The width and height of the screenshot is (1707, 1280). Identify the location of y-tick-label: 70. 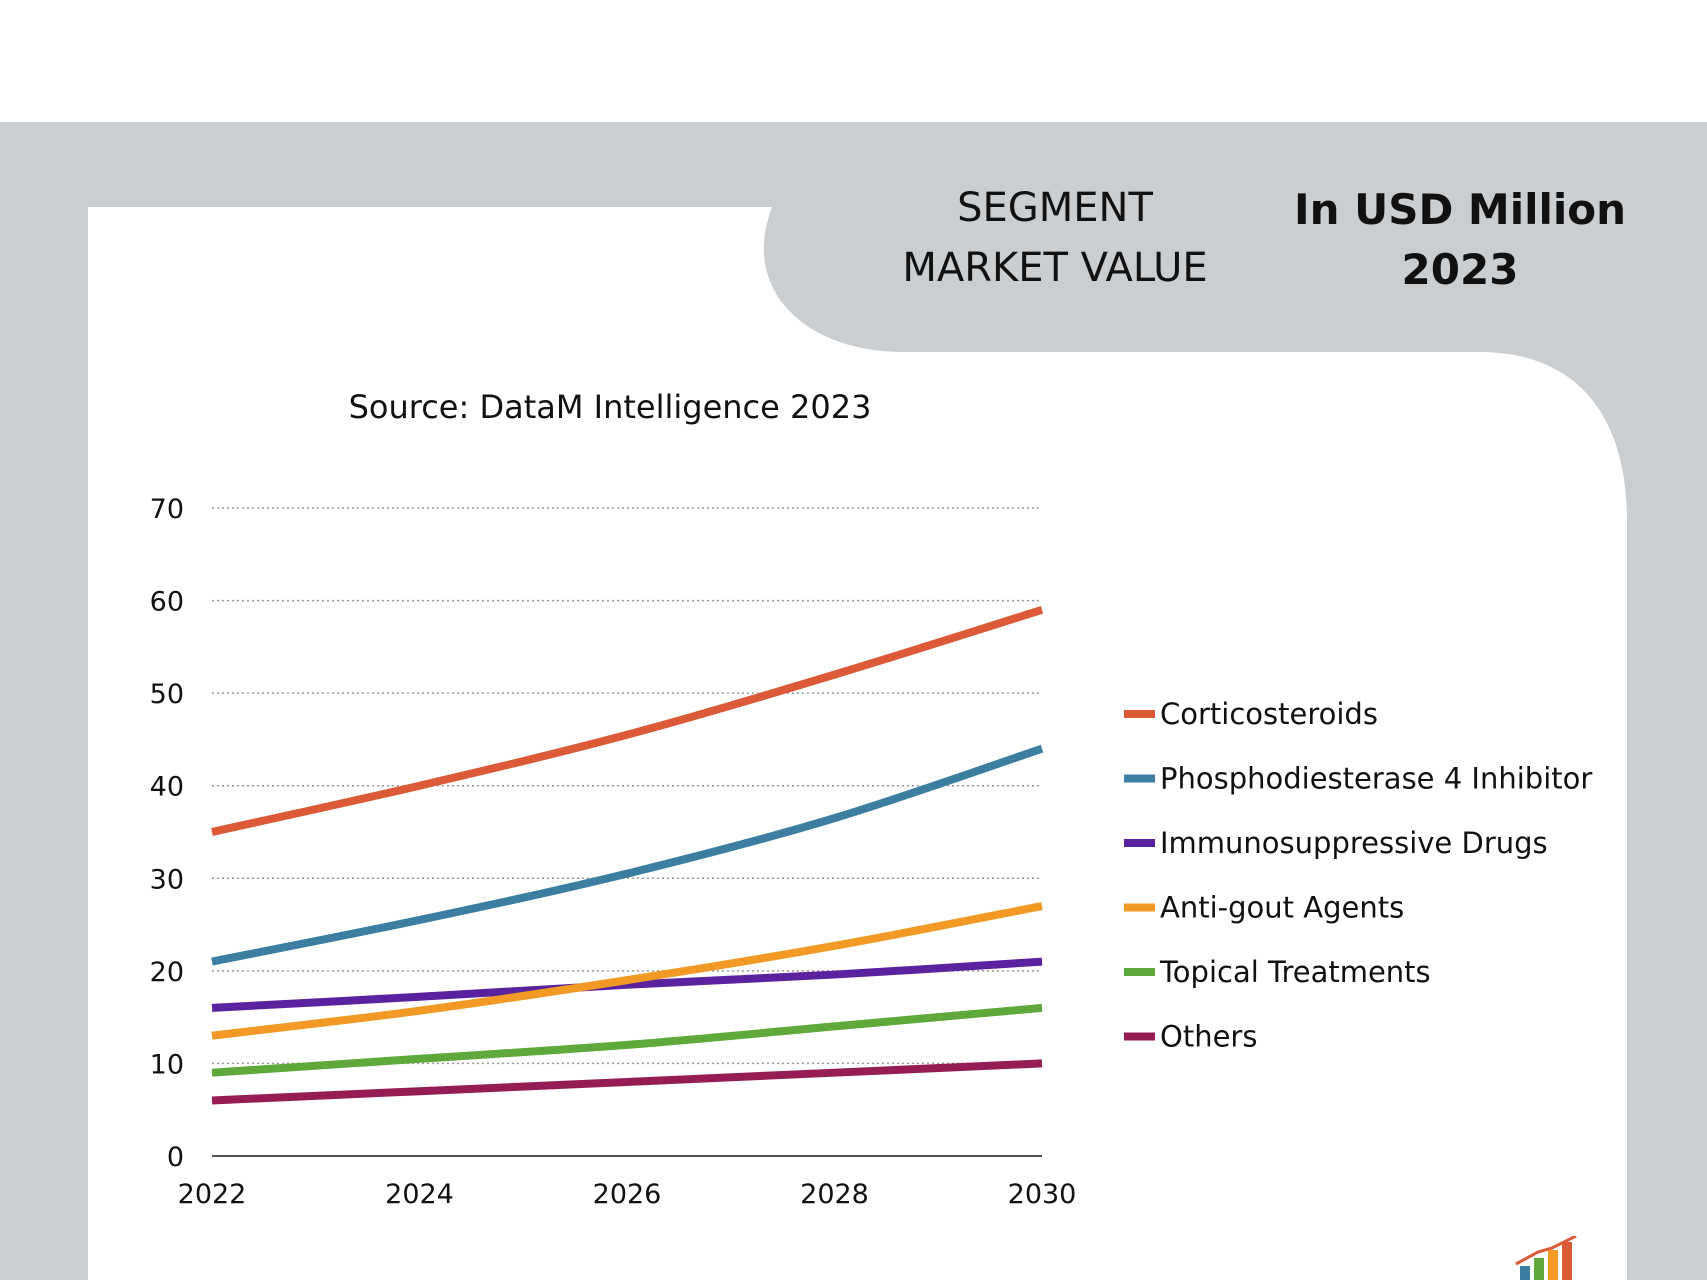
(167, 509).